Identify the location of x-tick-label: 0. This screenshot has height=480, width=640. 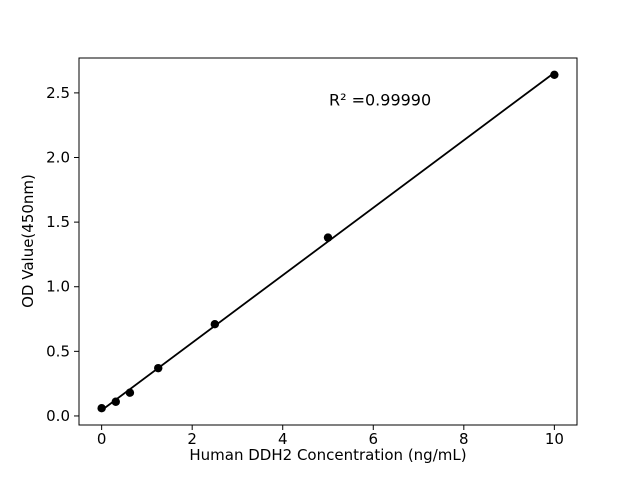
(102, 439).